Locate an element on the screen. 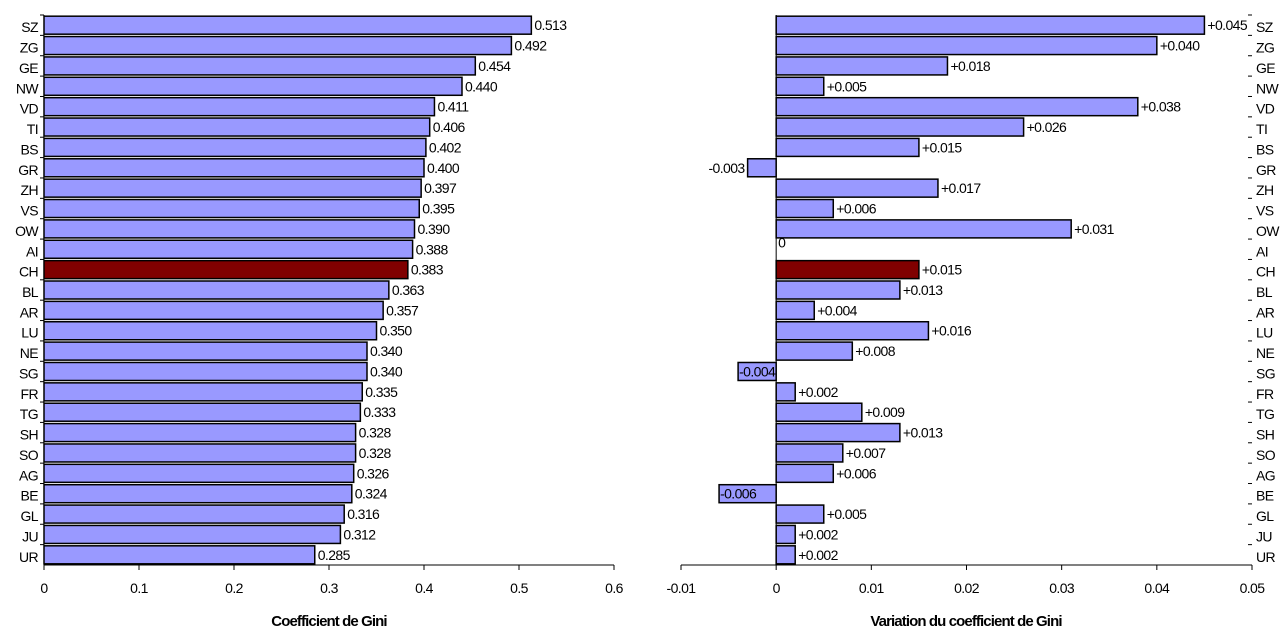  data-label-bs: 0.402 is located at coordinates (445, 147).